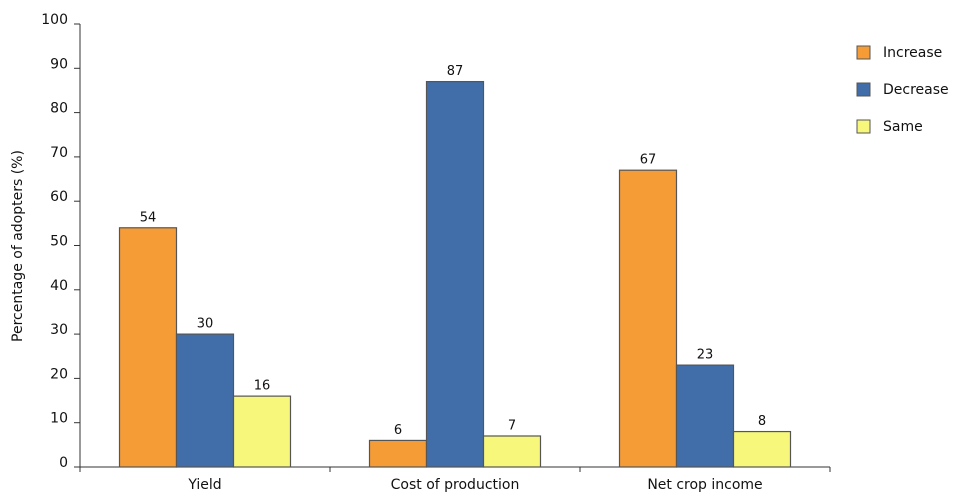 This screenshot has height=494, width=954. What do you see at coordinates (148, 217) in the screenshot?
I see `value-label: 54` at bounding box center [148, 217].